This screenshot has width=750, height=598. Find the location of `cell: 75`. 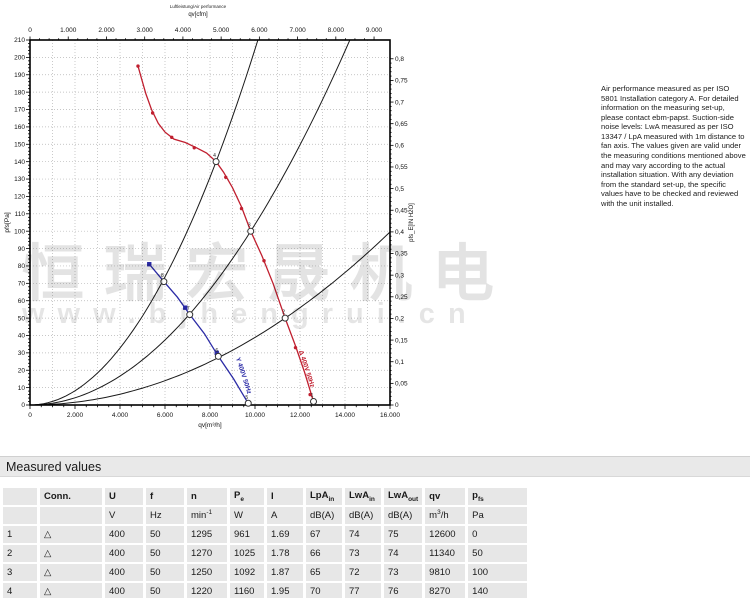

cell: 75 is located at coordinates (403, 534).